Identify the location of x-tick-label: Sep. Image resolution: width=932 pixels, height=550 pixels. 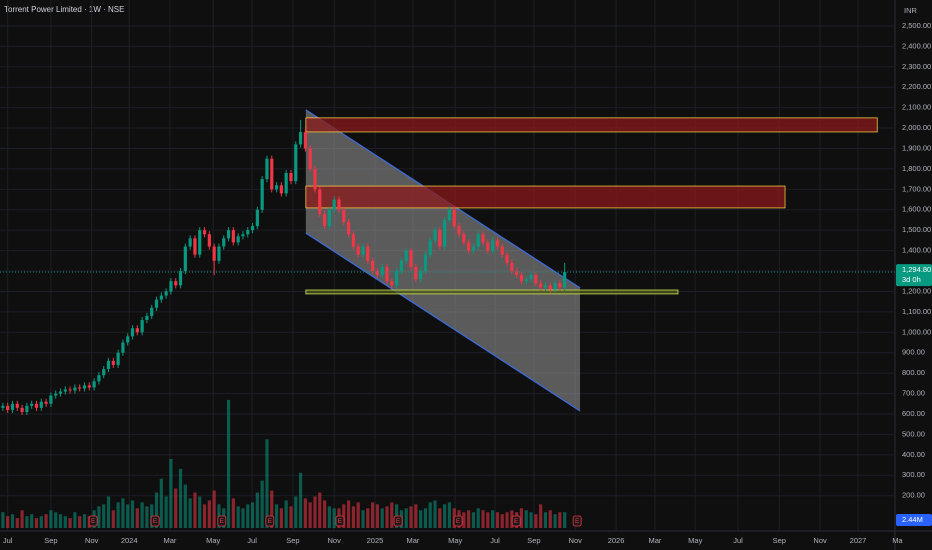
(50, 540).